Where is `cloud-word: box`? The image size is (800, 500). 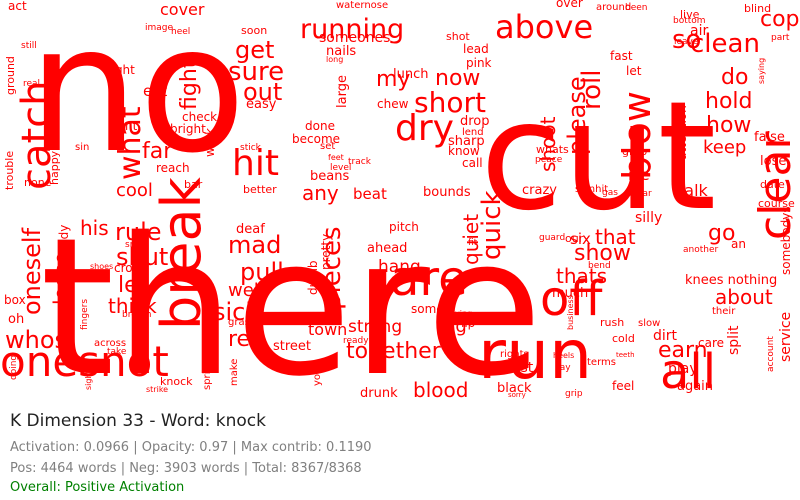
cloud-word: box is located at coordinates (15, 300).